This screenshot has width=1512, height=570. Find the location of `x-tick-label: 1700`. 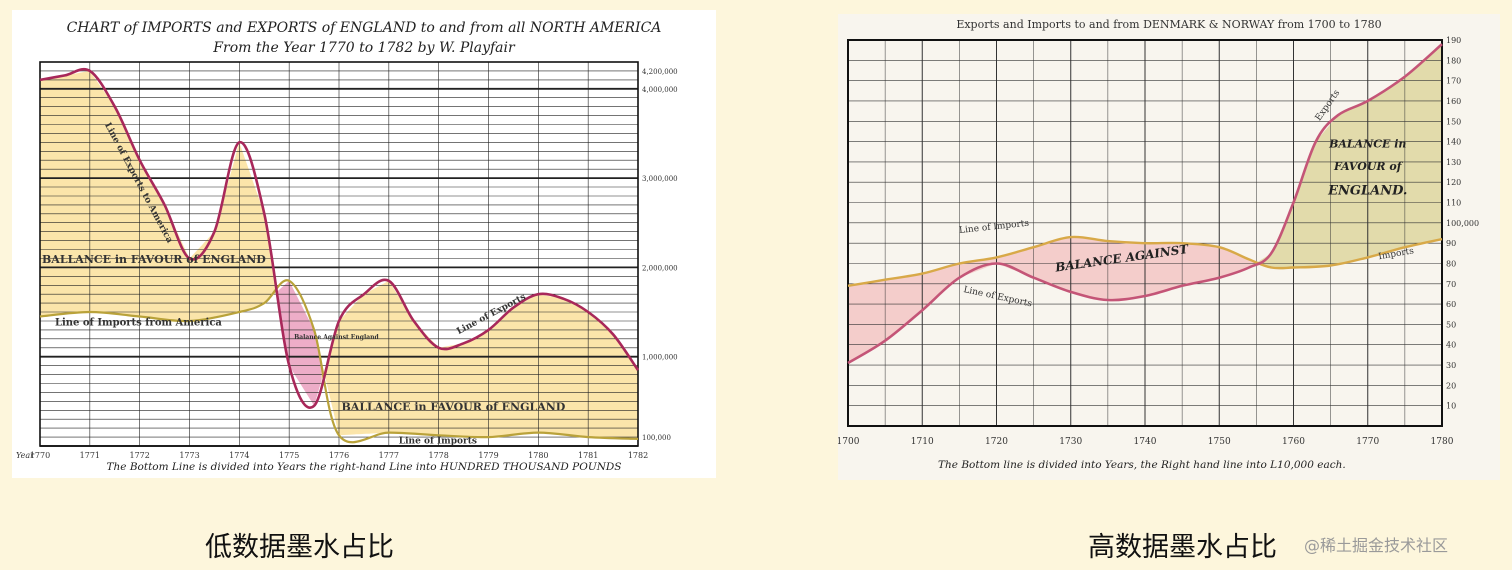

x-tick-label: 1700 is located at coordinates (849, 442).